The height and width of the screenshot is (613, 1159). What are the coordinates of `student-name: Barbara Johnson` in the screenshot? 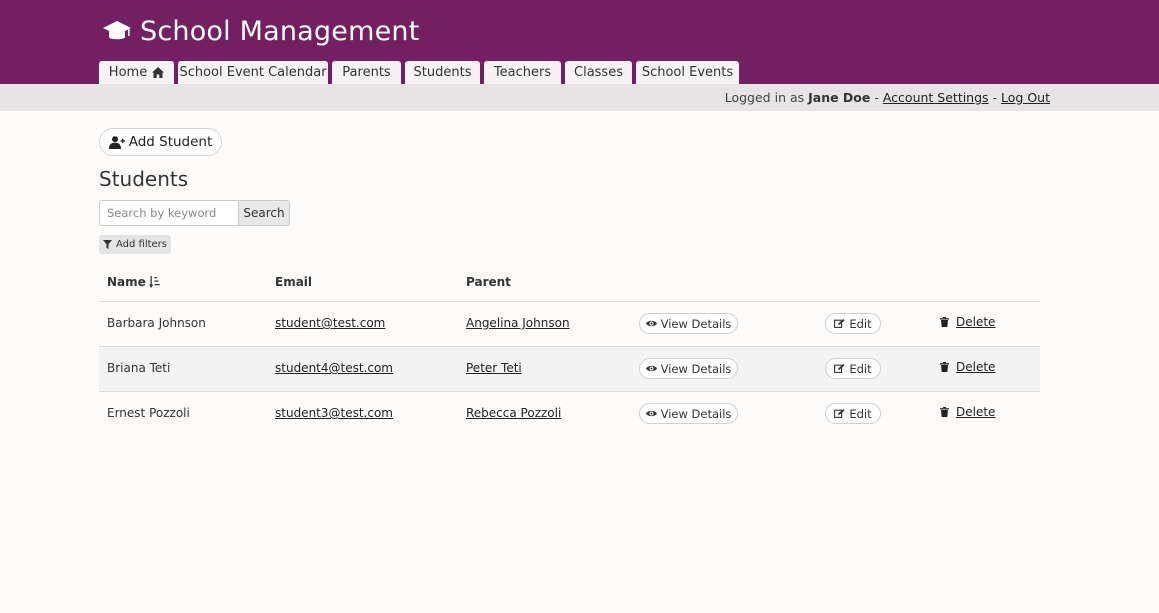 It's located at (156, 323).